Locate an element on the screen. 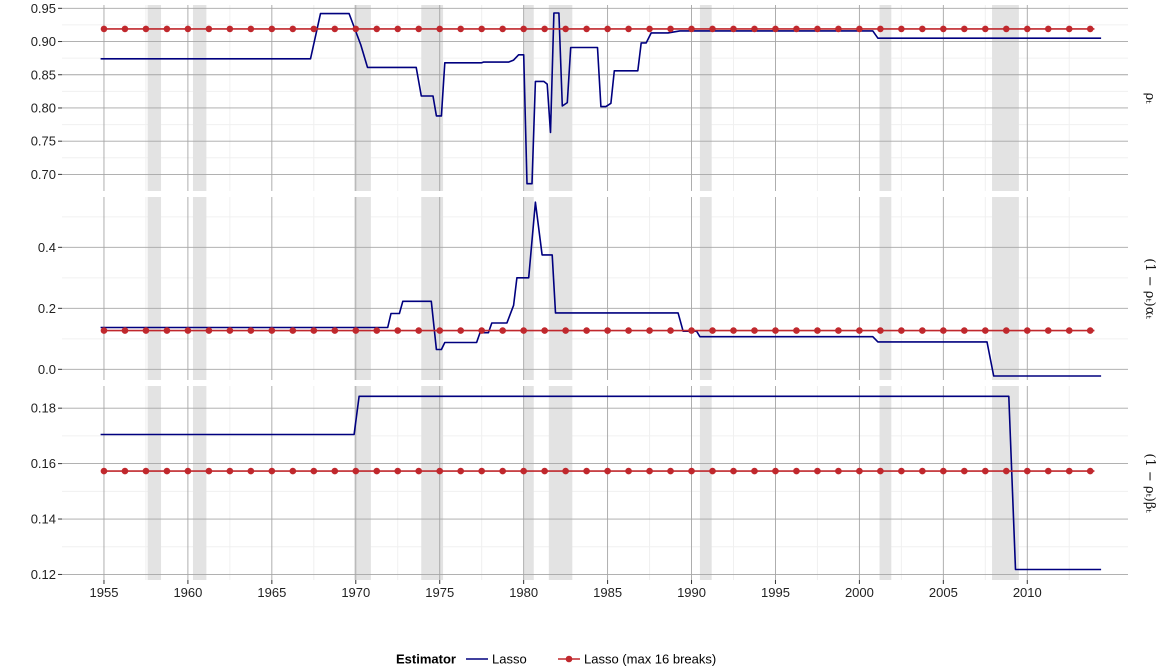  y-tick-label: 0.75 is located at coordinates (43, 141).